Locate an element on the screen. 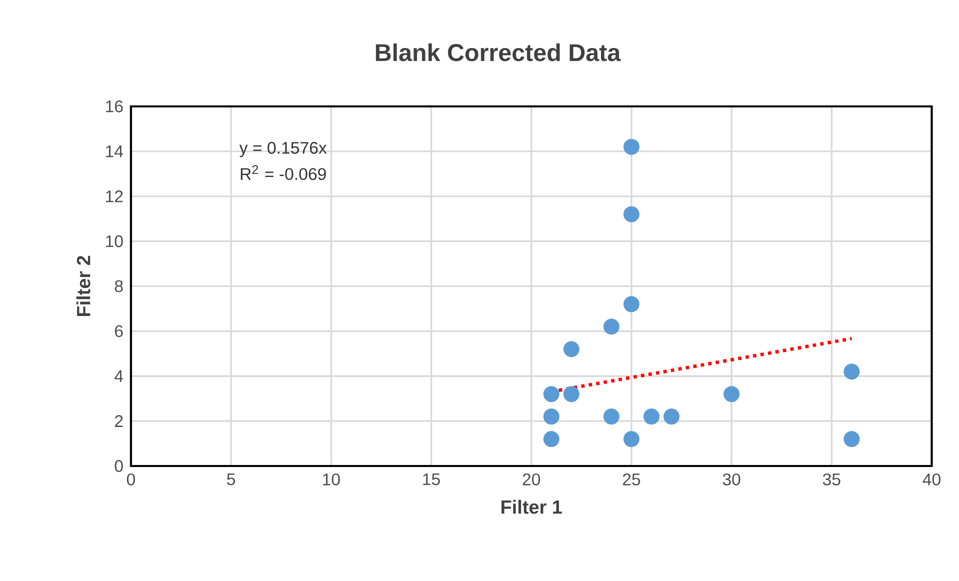  annotation: R$^{2}$ = -0.069 is located at coordinates (283, 172).